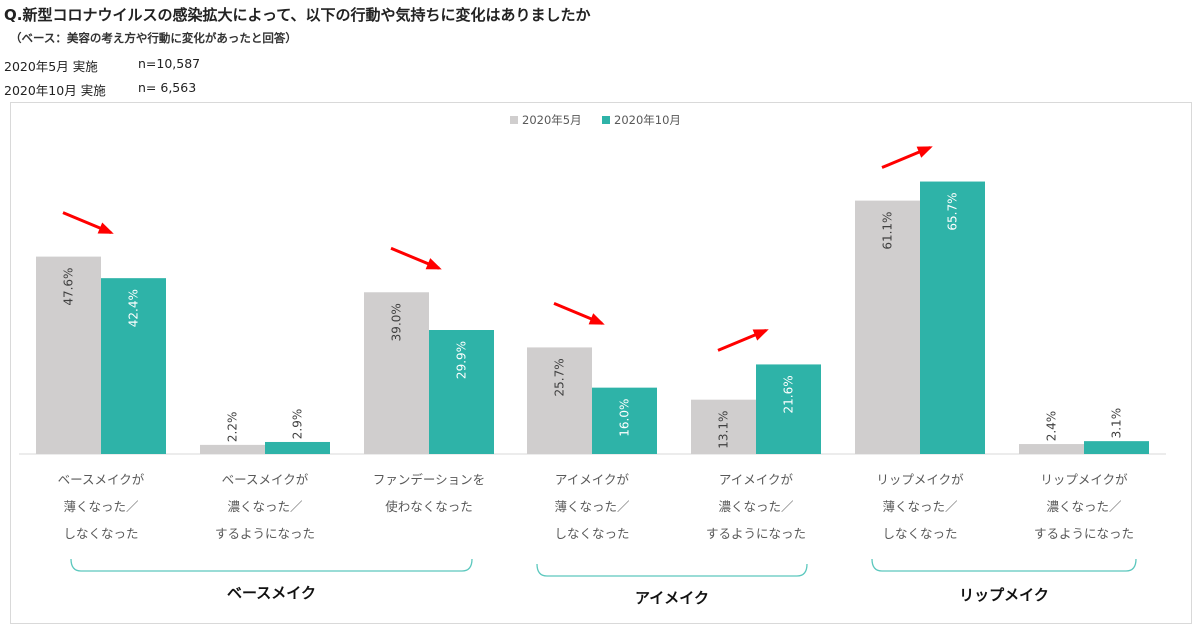 Image resolution: width=1200 pixels, height=636 pixels. Describe the element at coordinates (672, 598) in the screenshot. I see `group-label: アイメイク` at that location.